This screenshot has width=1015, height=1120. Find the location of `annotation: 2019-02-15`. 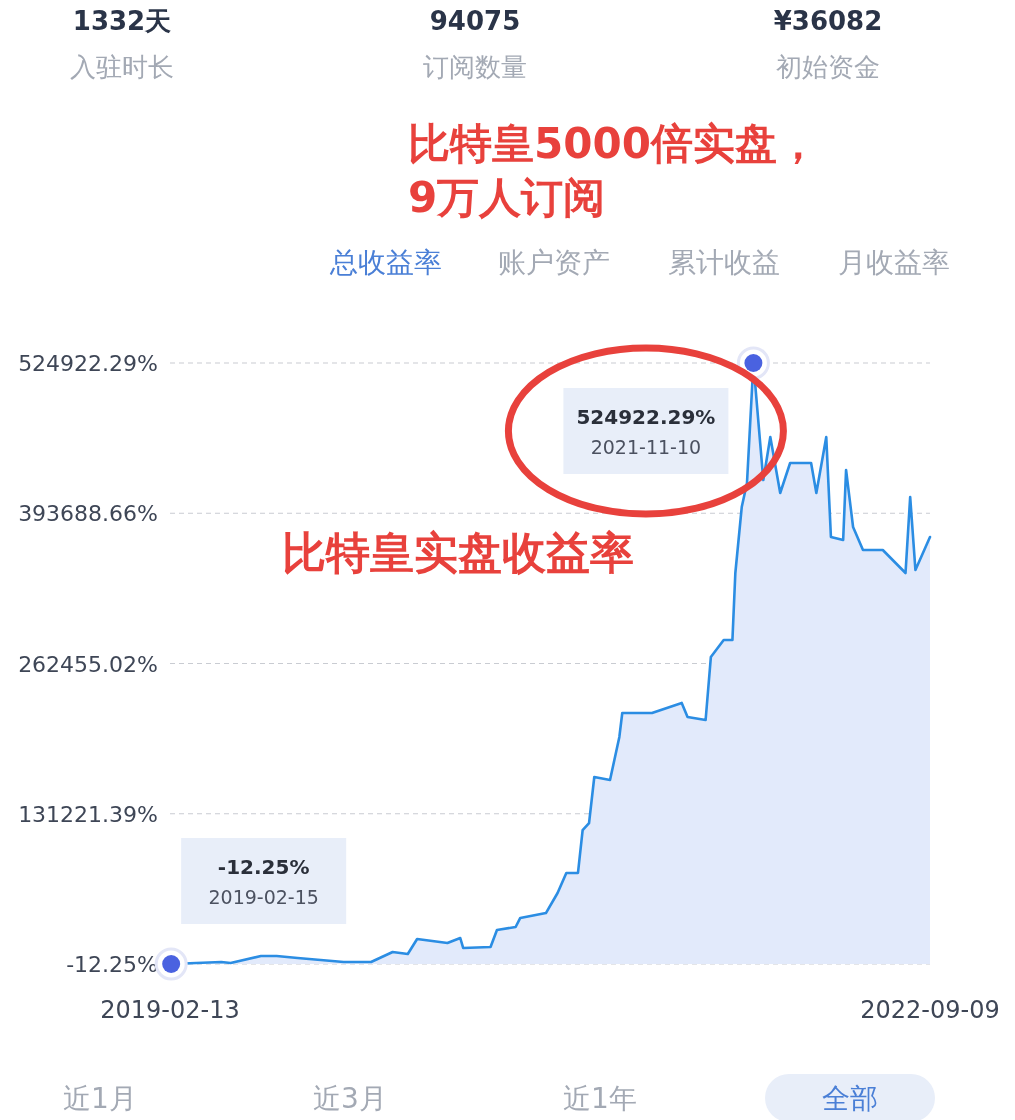

annotation: 2019-02-15 is located at coordinates (263, 897).